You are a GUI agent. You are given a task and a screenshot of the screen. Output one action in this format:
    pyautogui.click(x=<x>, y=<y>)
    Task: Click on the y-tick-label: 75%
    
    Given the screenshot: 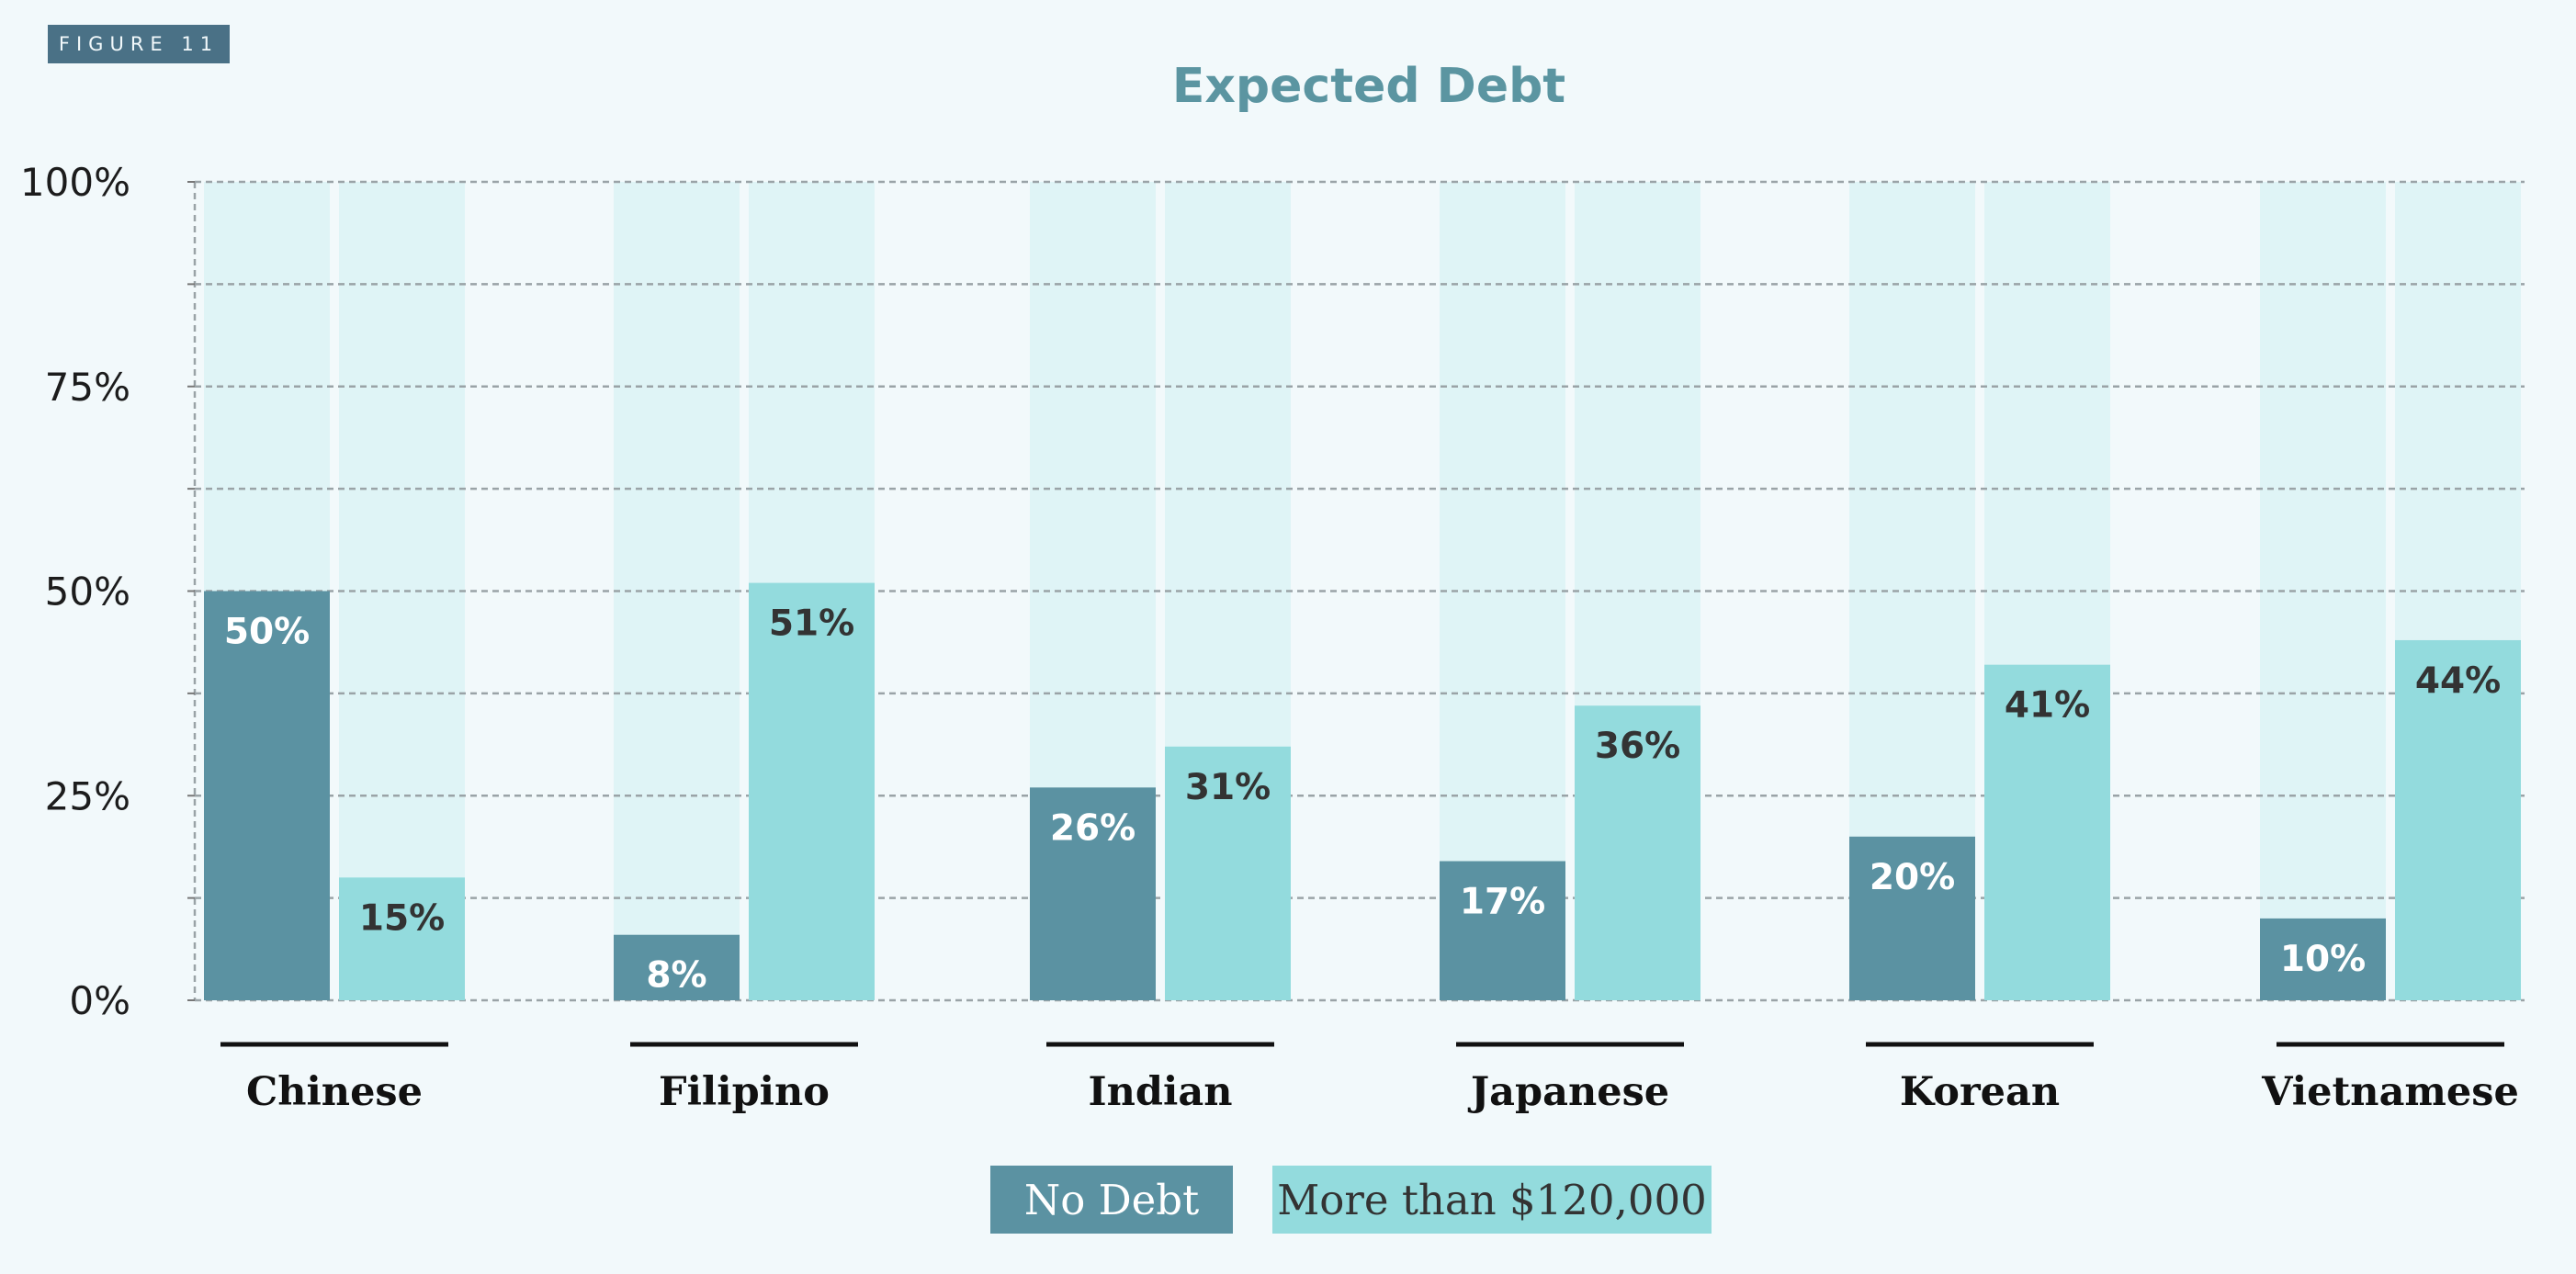 What is the action you would take?
    pyautogui.click(x=87, y=387)
    